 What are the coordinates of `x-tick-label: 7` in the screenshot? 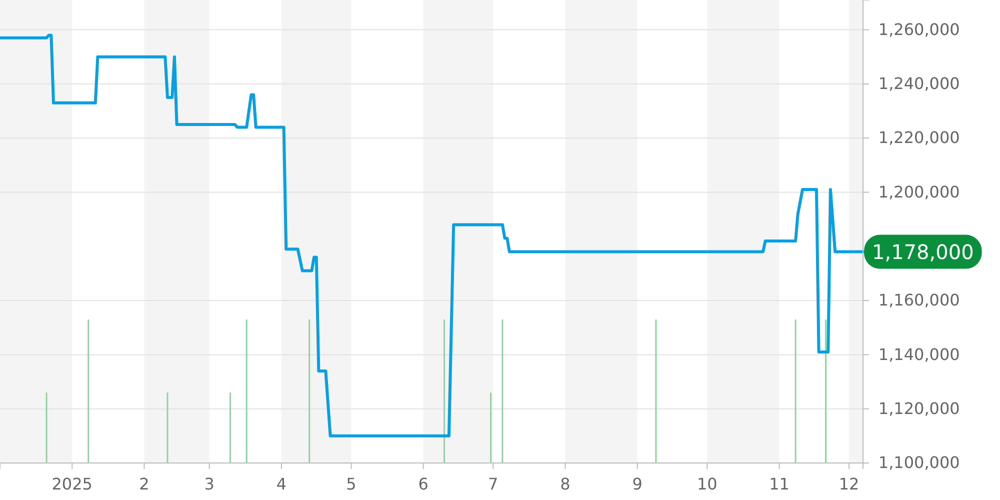 It's located at (493, 484).